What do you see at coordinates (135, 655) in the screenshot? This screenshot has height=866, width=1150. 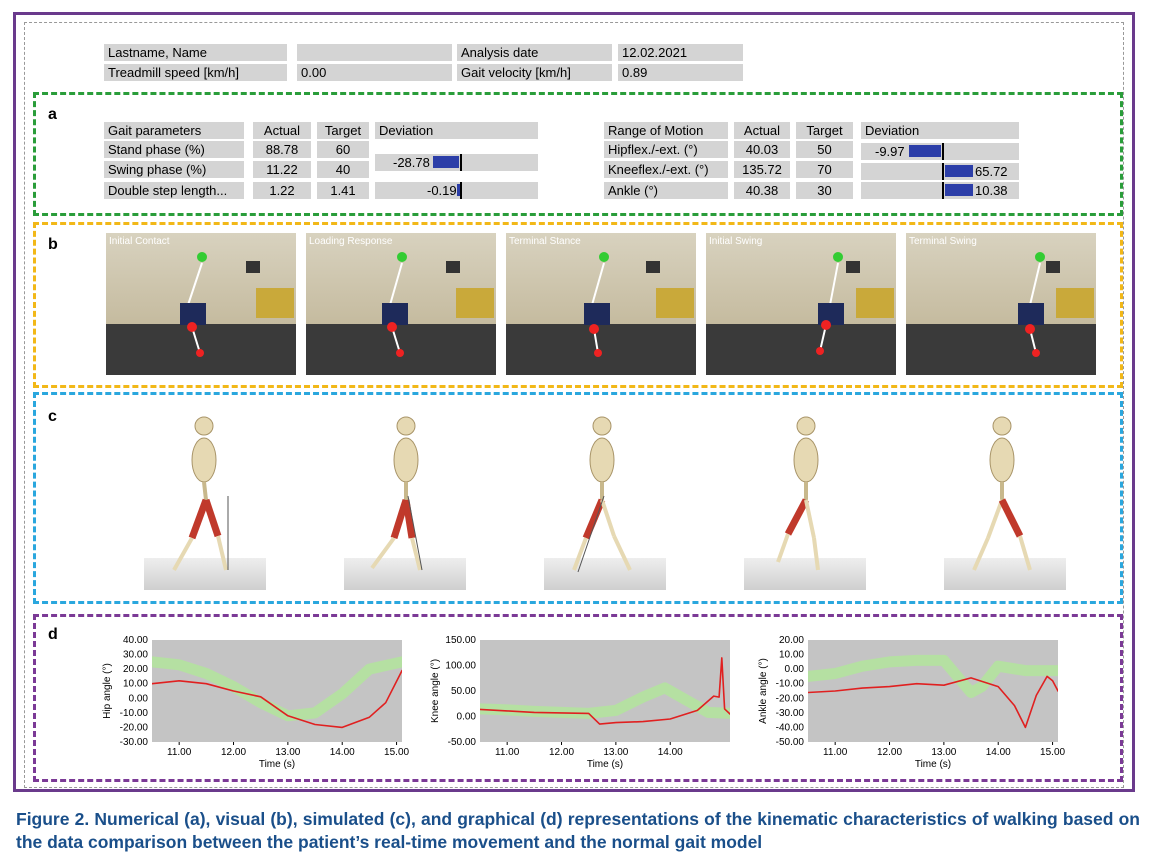 I see `y-tick-label: 30.00` at bounding box center [135, 655].